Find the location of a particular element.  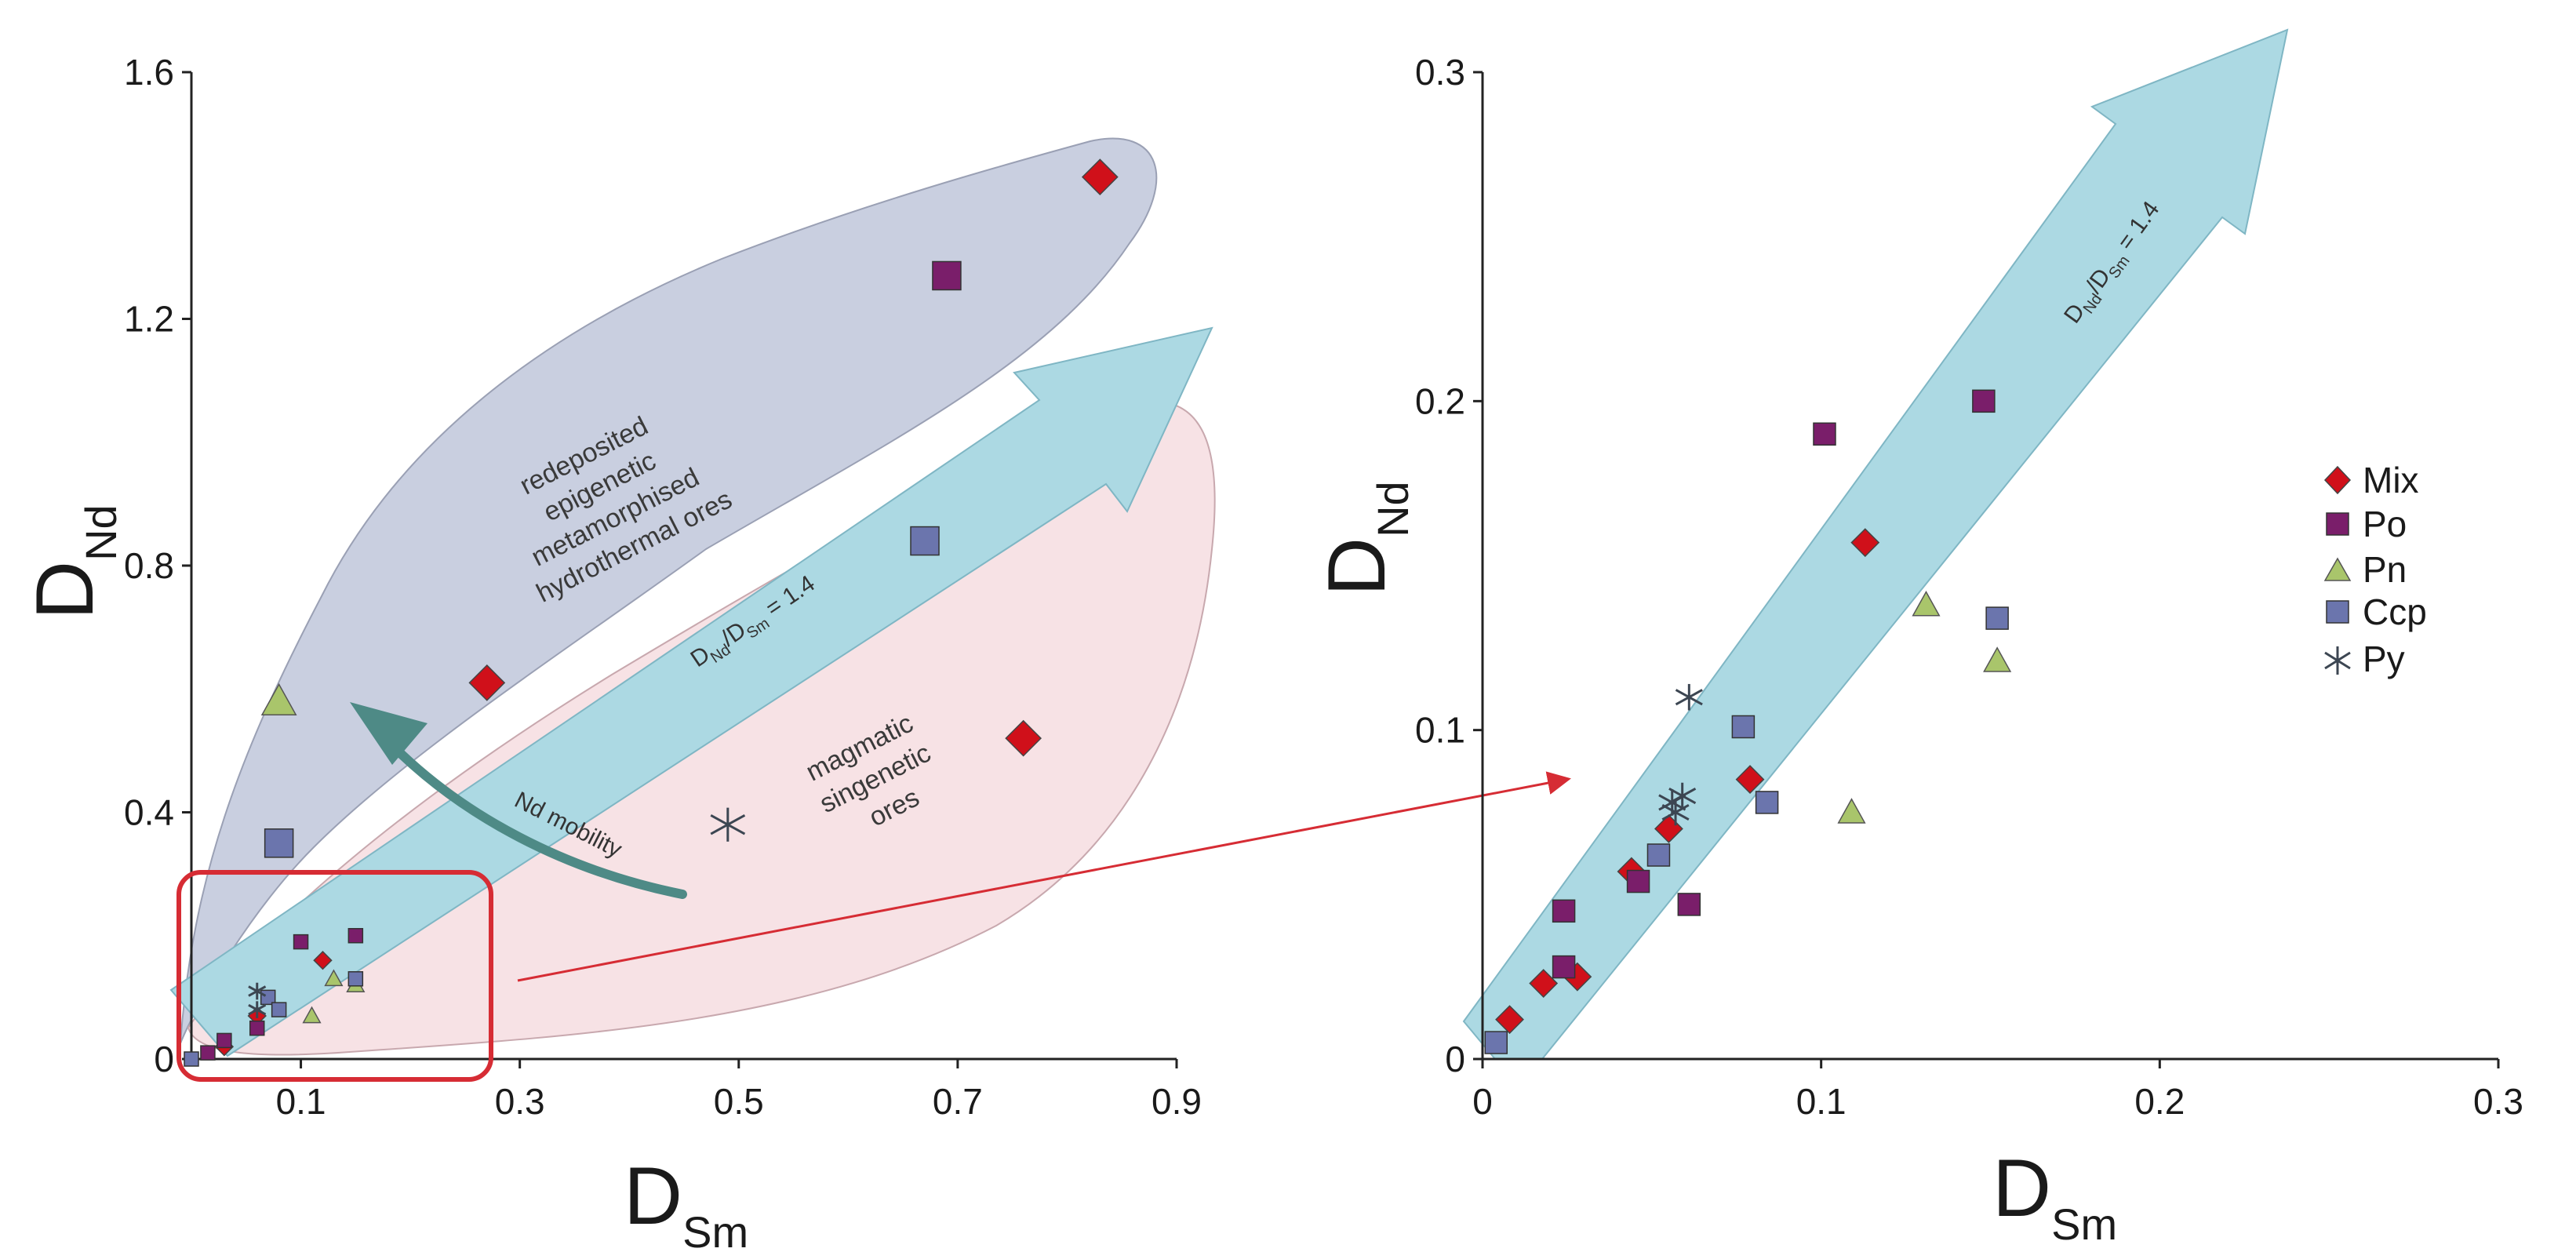

right-y-tick-label: 0.2 is located at coordinates (1440, 400).